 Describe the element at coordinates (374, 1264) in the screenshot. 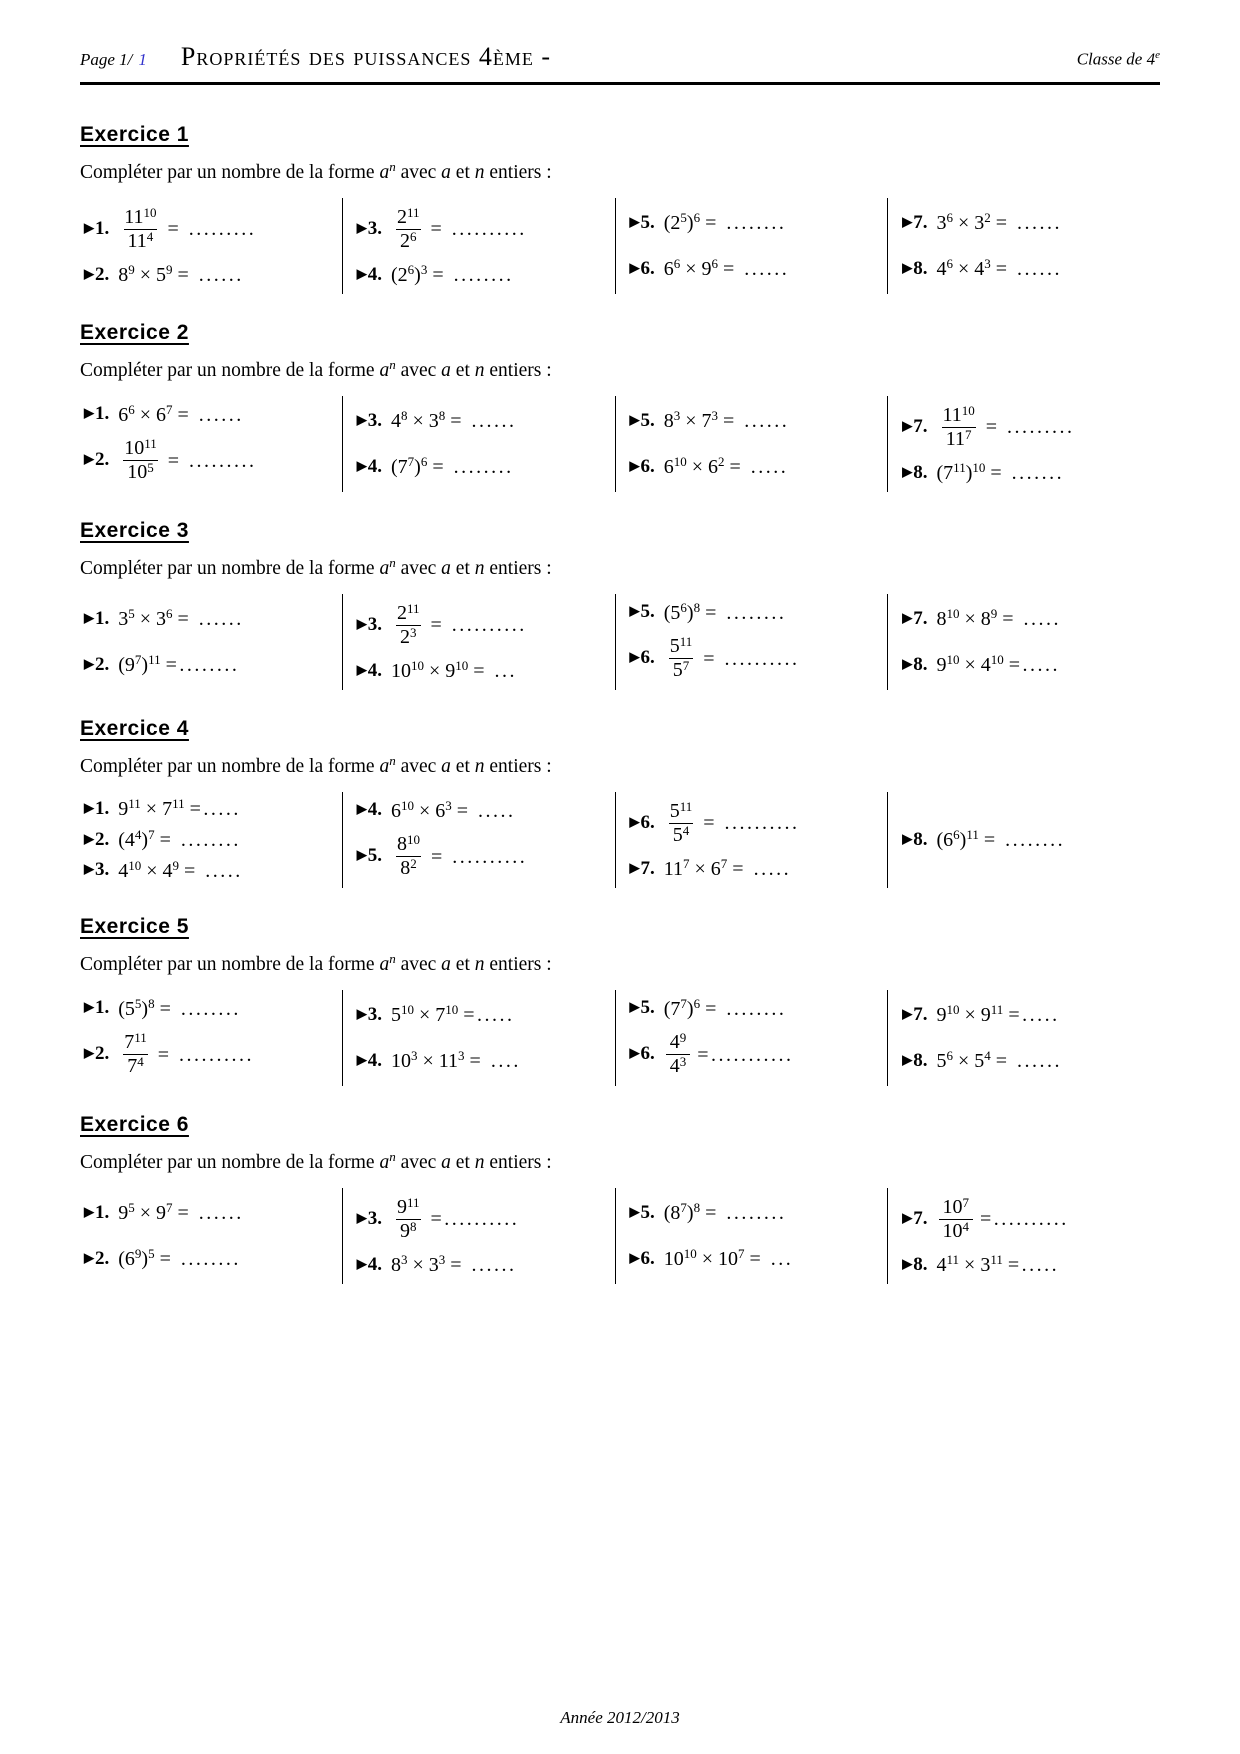

I see `item-number: 4.` at that location.